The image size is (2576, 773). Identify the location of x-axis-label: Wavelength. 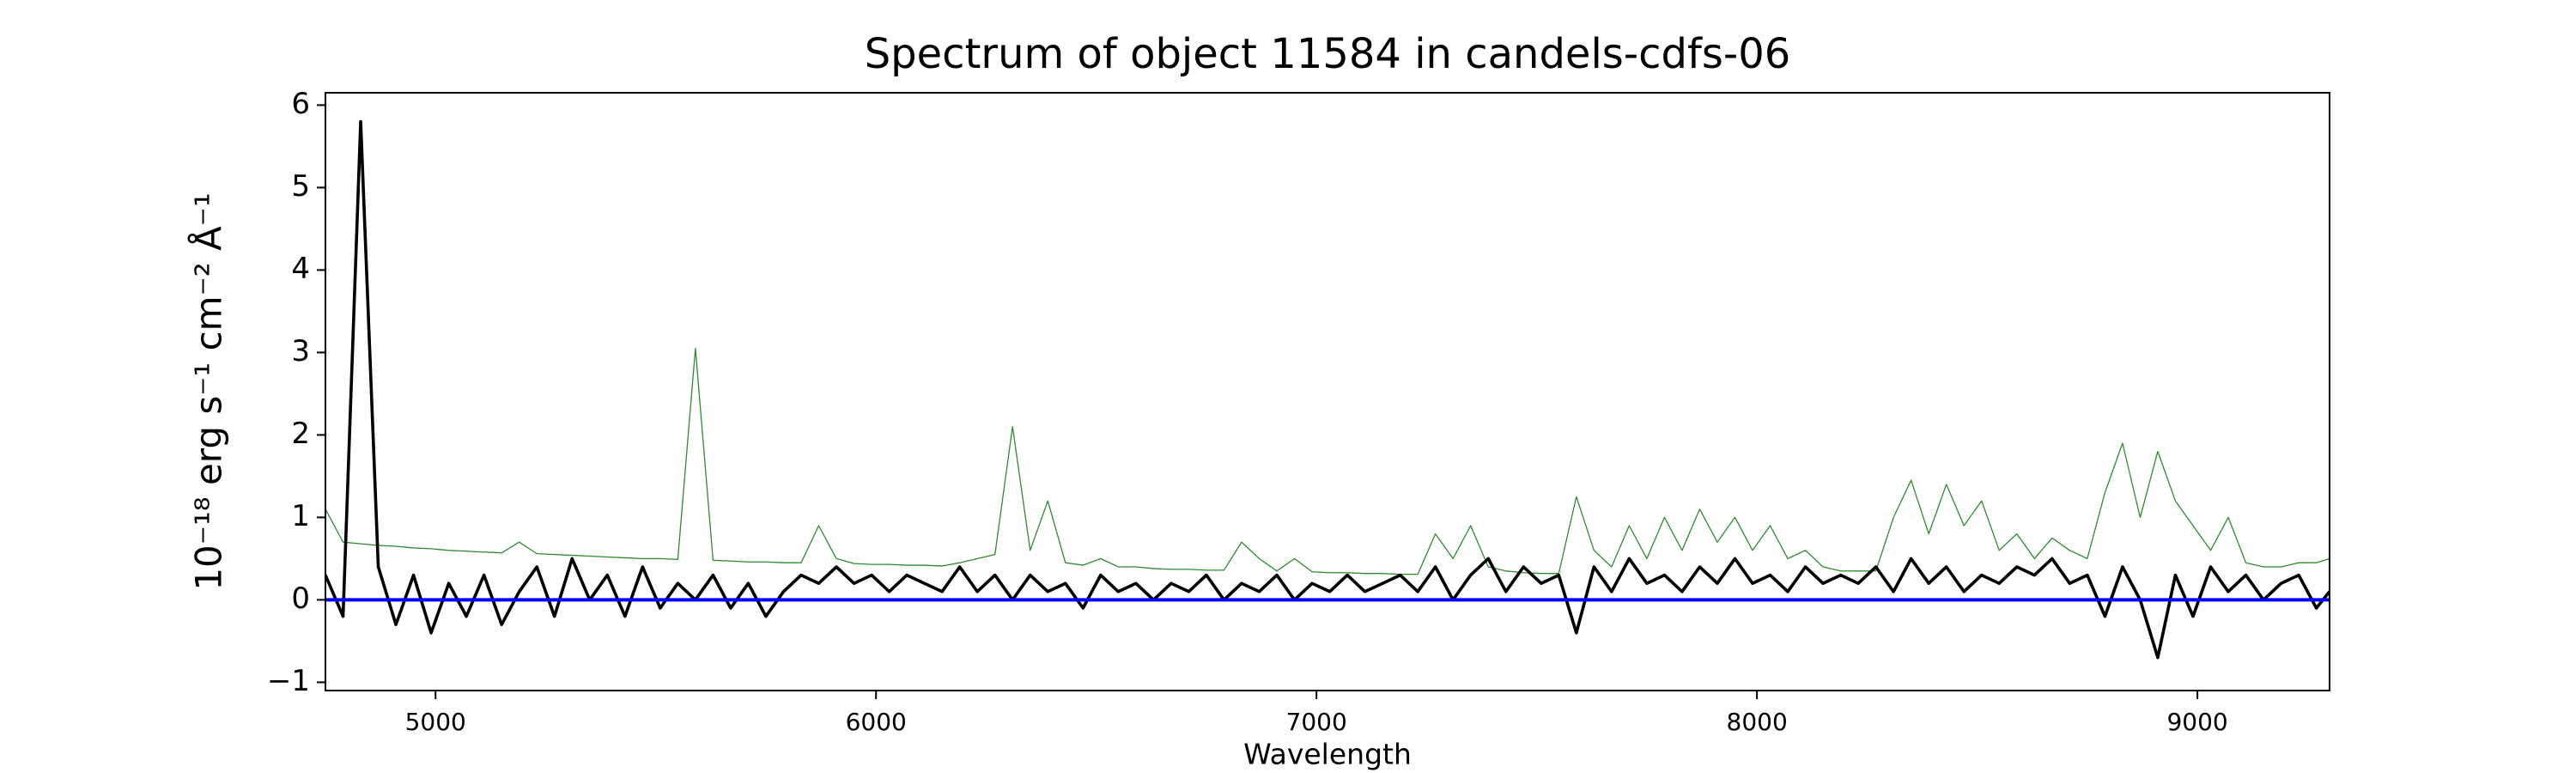
(1327, 754).